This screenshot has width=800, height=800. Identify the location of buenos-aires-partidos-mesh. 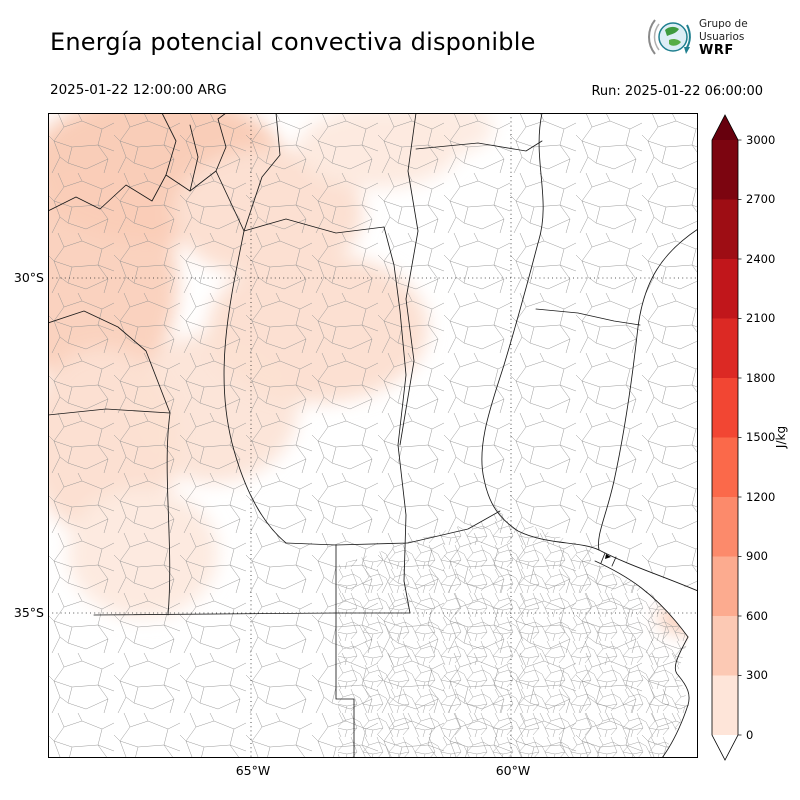
(513, 635).